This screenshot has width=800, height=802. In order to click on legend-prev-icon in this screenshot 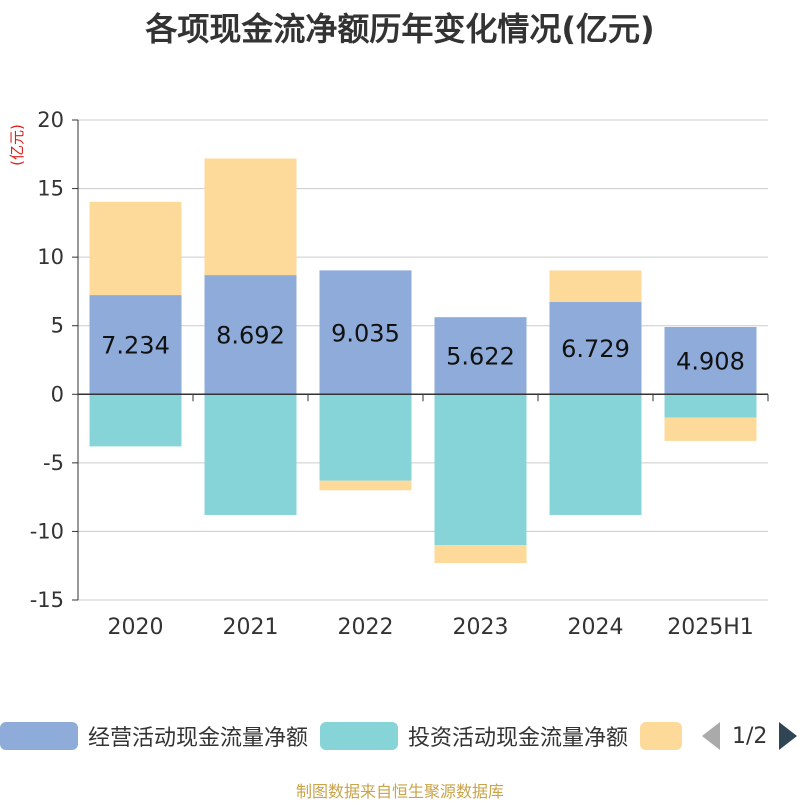, I will do `click(711, 736)`.